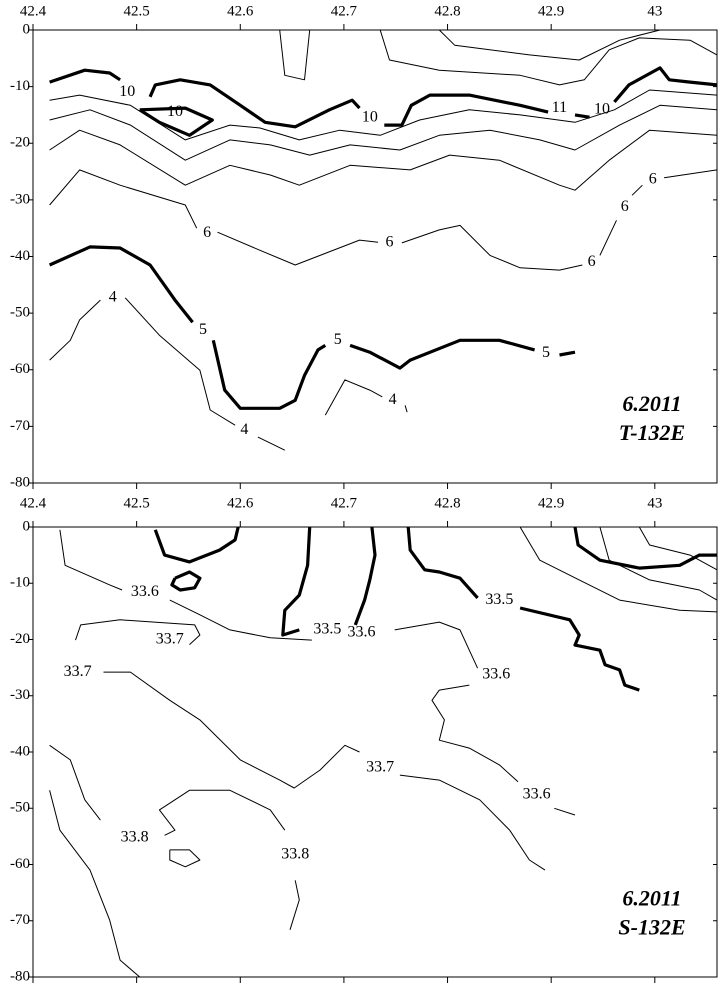 This screenshot has width=722, height=989. Describe the element at coordinates (651, 927) in the screenshot. I see `chart-subtitle: S-132E` at that location.